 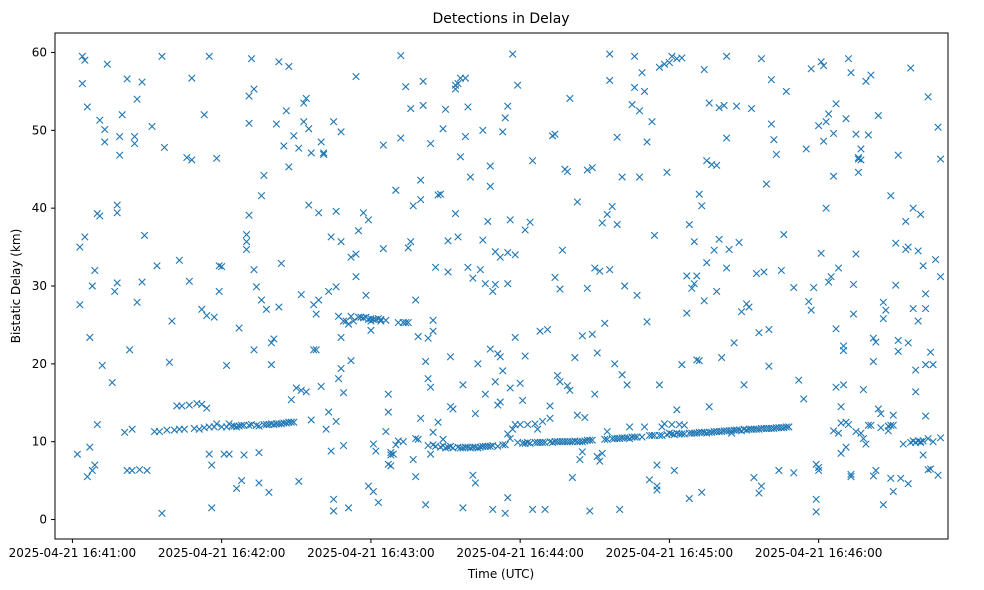 I want to click on x-tick-label: 2025-04-21 16:45:00, so click(x=669, y=553).